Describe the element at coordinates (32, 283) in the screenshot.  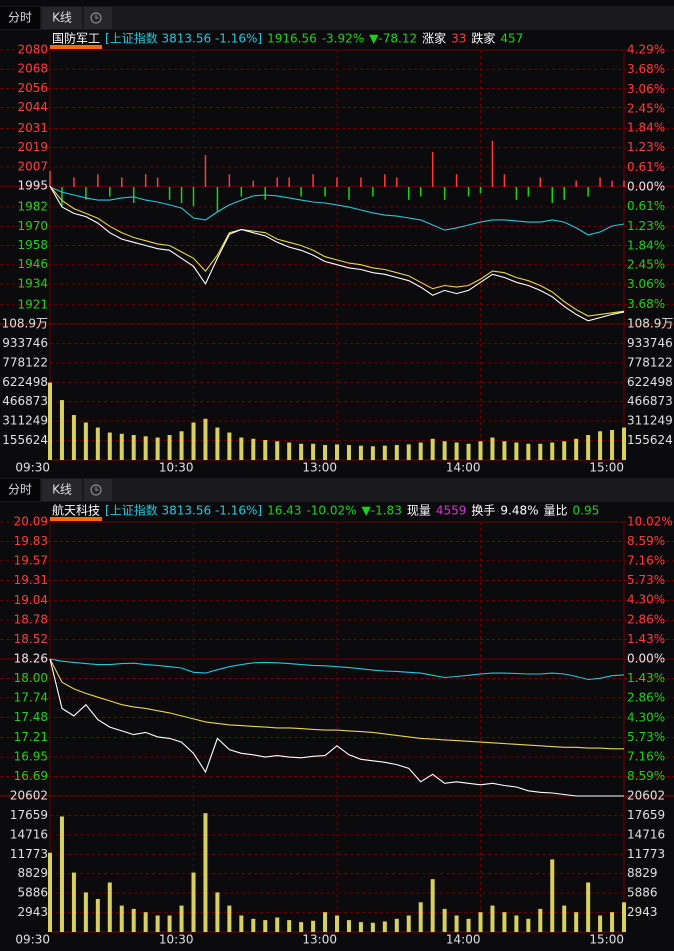
I see `y-tick-label: 1934` at that location.